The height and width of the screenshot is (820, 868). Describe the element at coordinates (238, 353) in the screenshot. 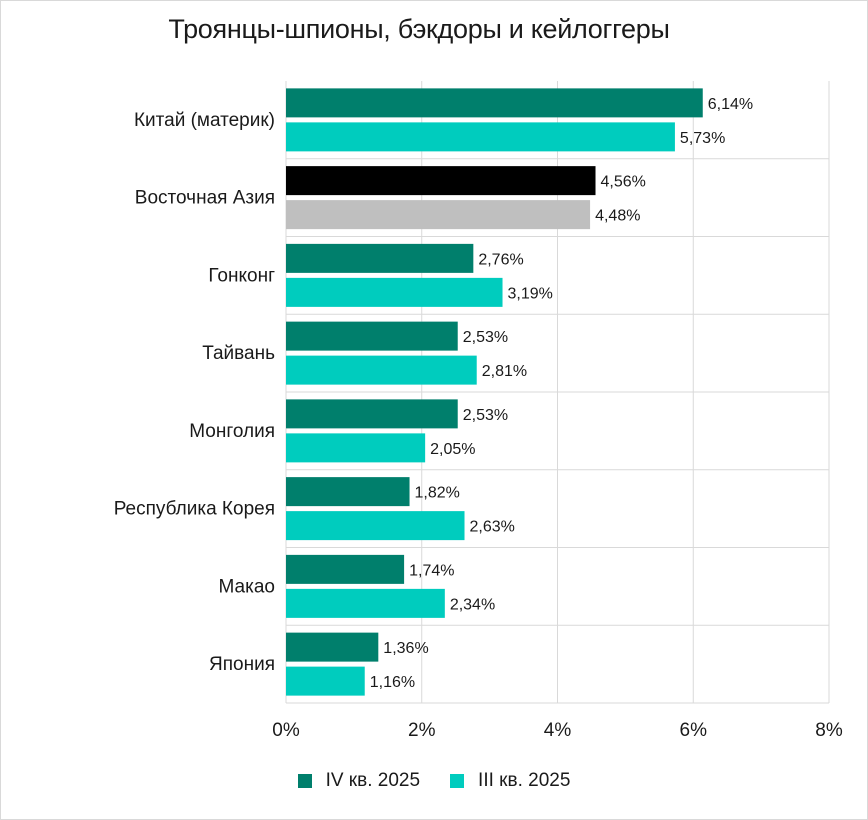

I see `category-label: Тайвань` at that location.